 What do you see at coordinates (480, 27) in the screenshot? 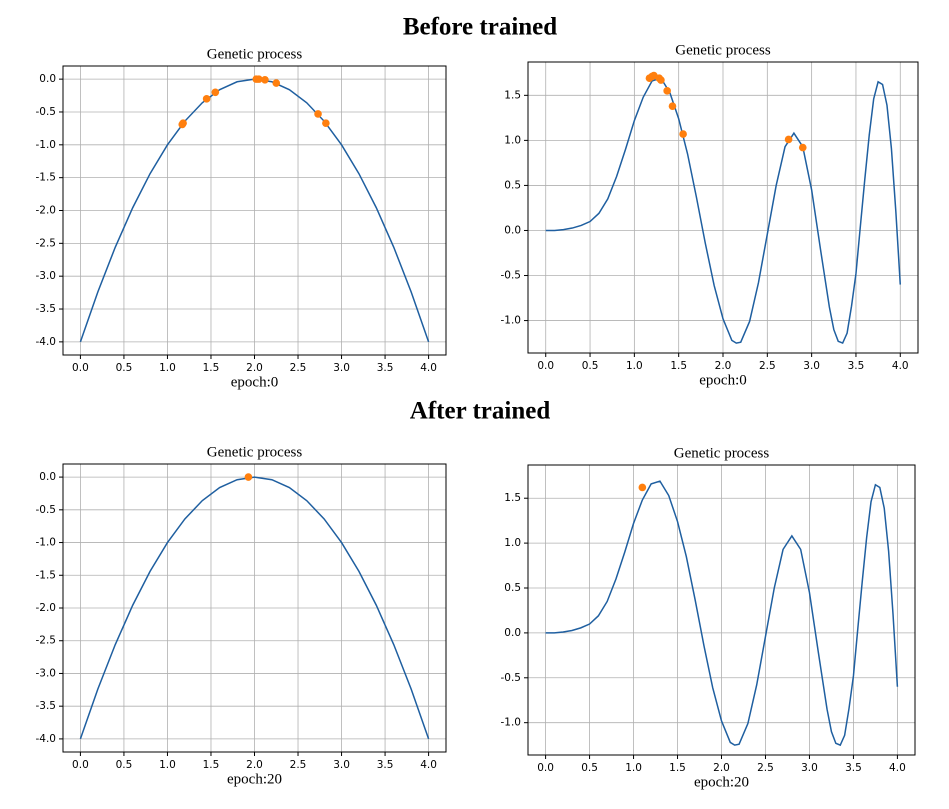
I see `section-heading: Before trained` at bounding box center [480, 27].